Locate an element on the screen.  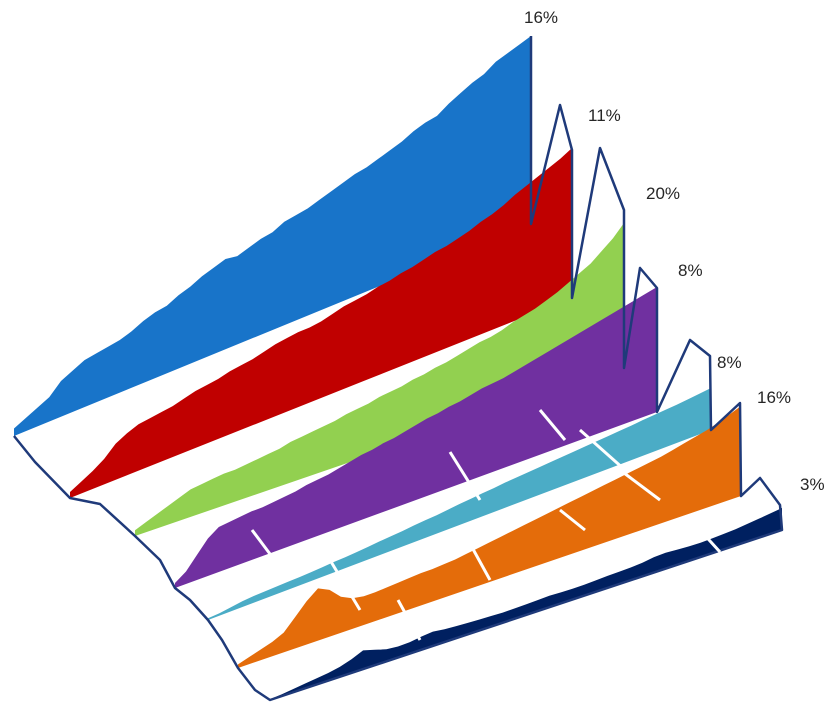
series-end-label: 3% is located at coordinates (812, 484).